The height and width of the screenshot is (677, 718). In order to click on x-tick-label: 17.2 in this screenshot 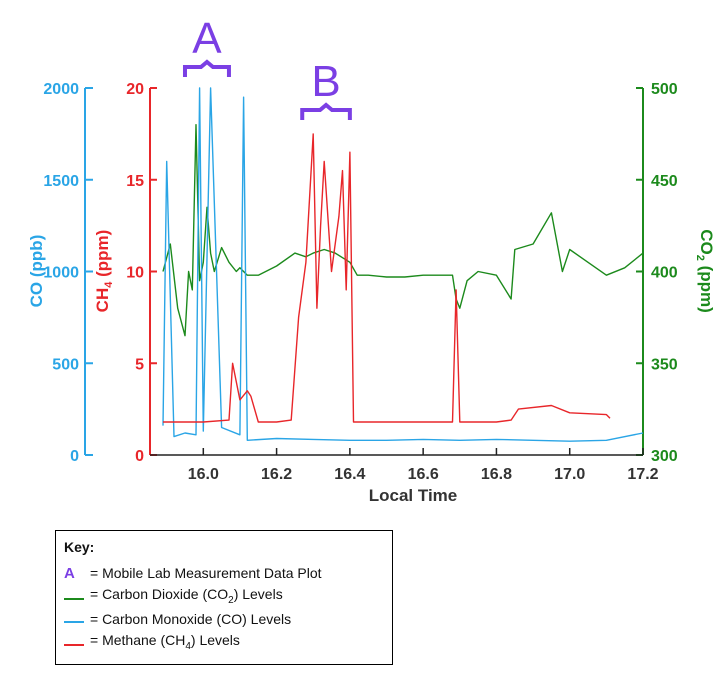, I will do `click(642, 474)`.